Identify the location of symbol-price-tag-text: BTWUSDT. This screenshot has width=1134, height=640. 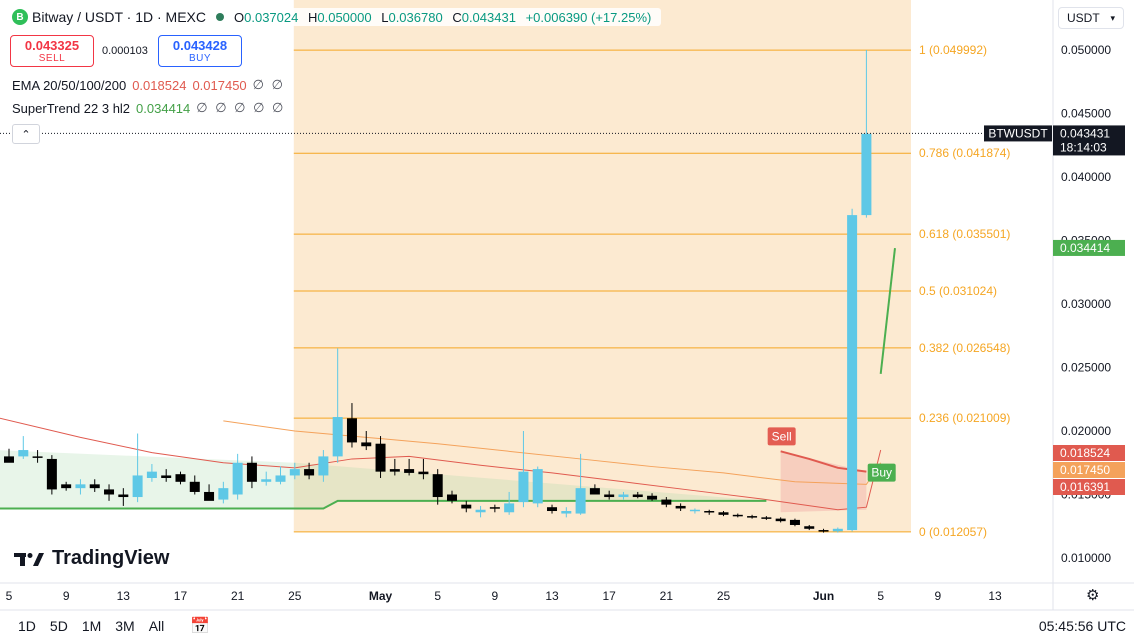
(1018, 133).